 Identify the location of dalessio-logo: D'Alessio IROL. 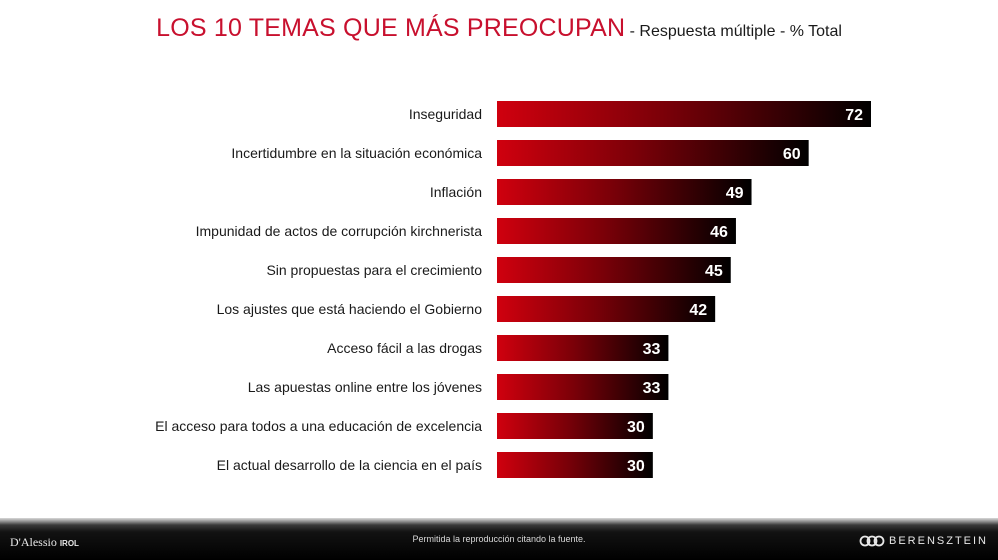
(44, 542).